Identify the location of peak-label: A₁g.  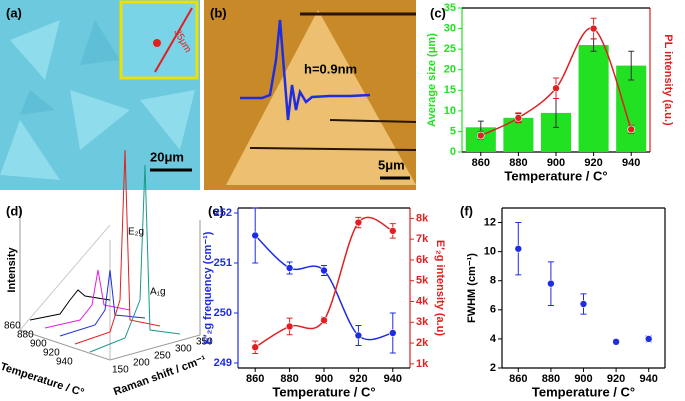
(158, 292).